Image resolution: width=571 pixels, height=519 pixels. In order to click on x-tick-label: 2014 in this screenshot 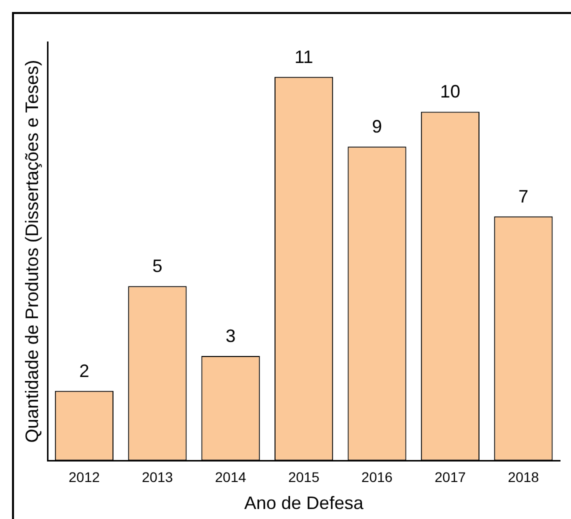, I will do `click(230, 476)`.